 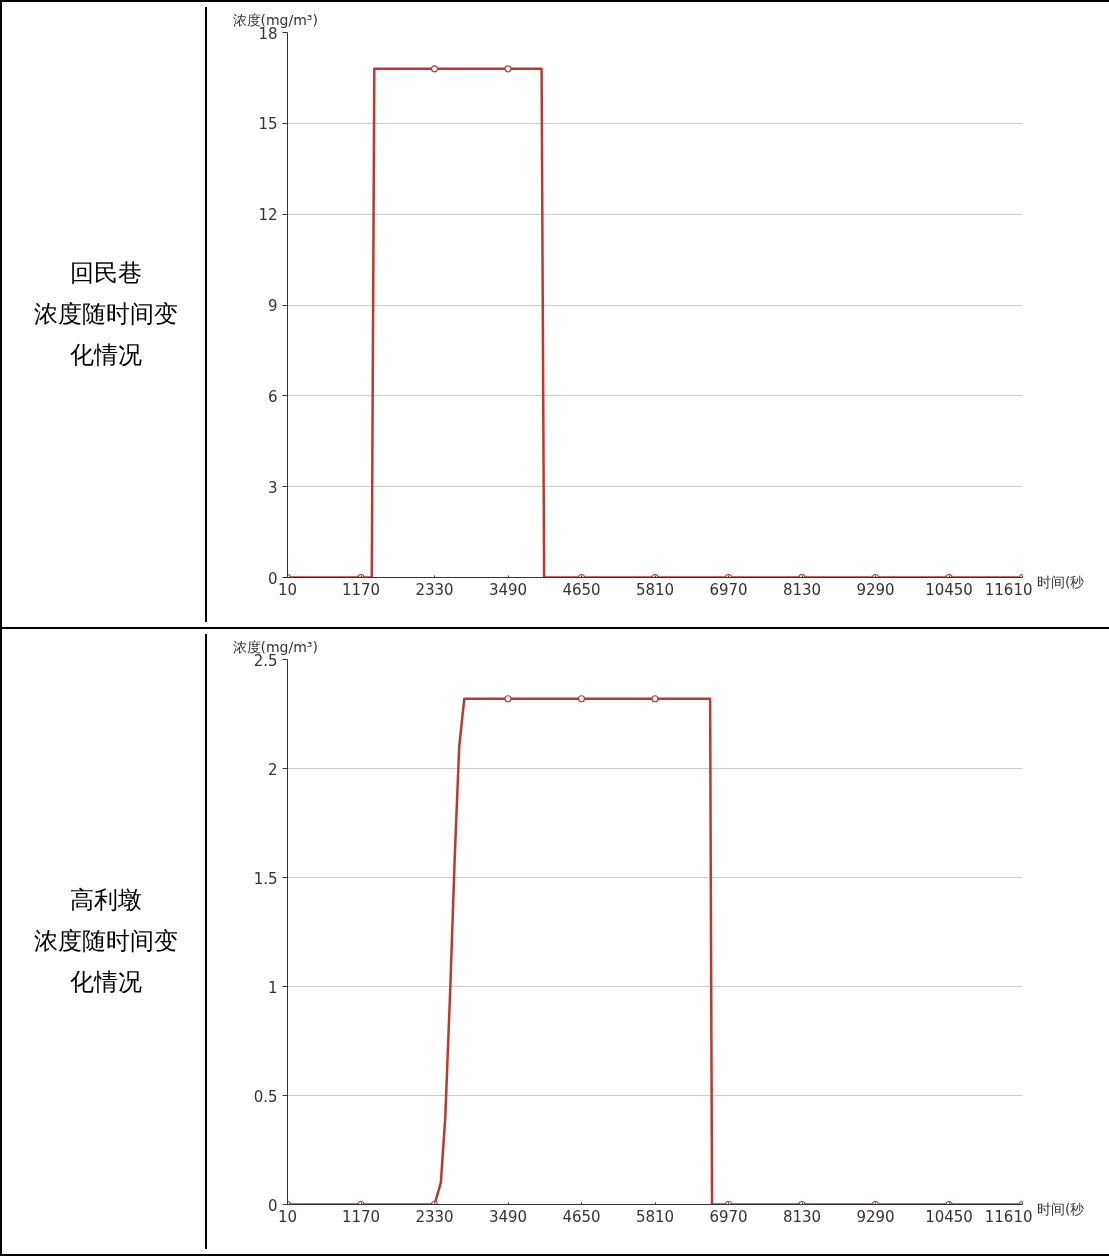 What do you see at coordinates (268, 215) in the screenshot?
I see `y-tick-label: 12` at bounding box center [268, 215].